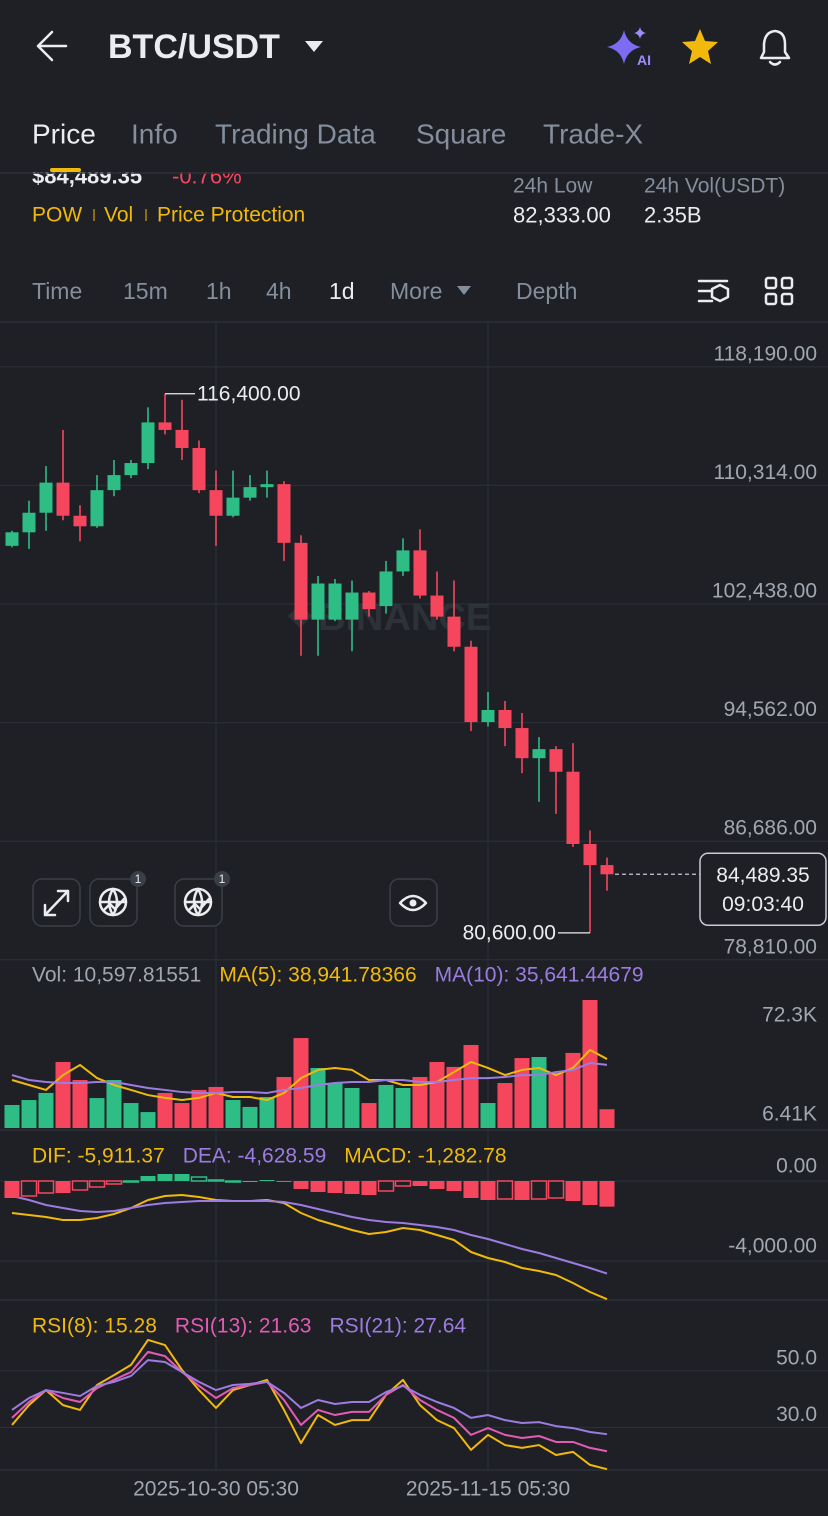 The image size is (828, 1516). Describe the element at coordinates (416, 291) in the screenshot. I see `interval: More` at that location.